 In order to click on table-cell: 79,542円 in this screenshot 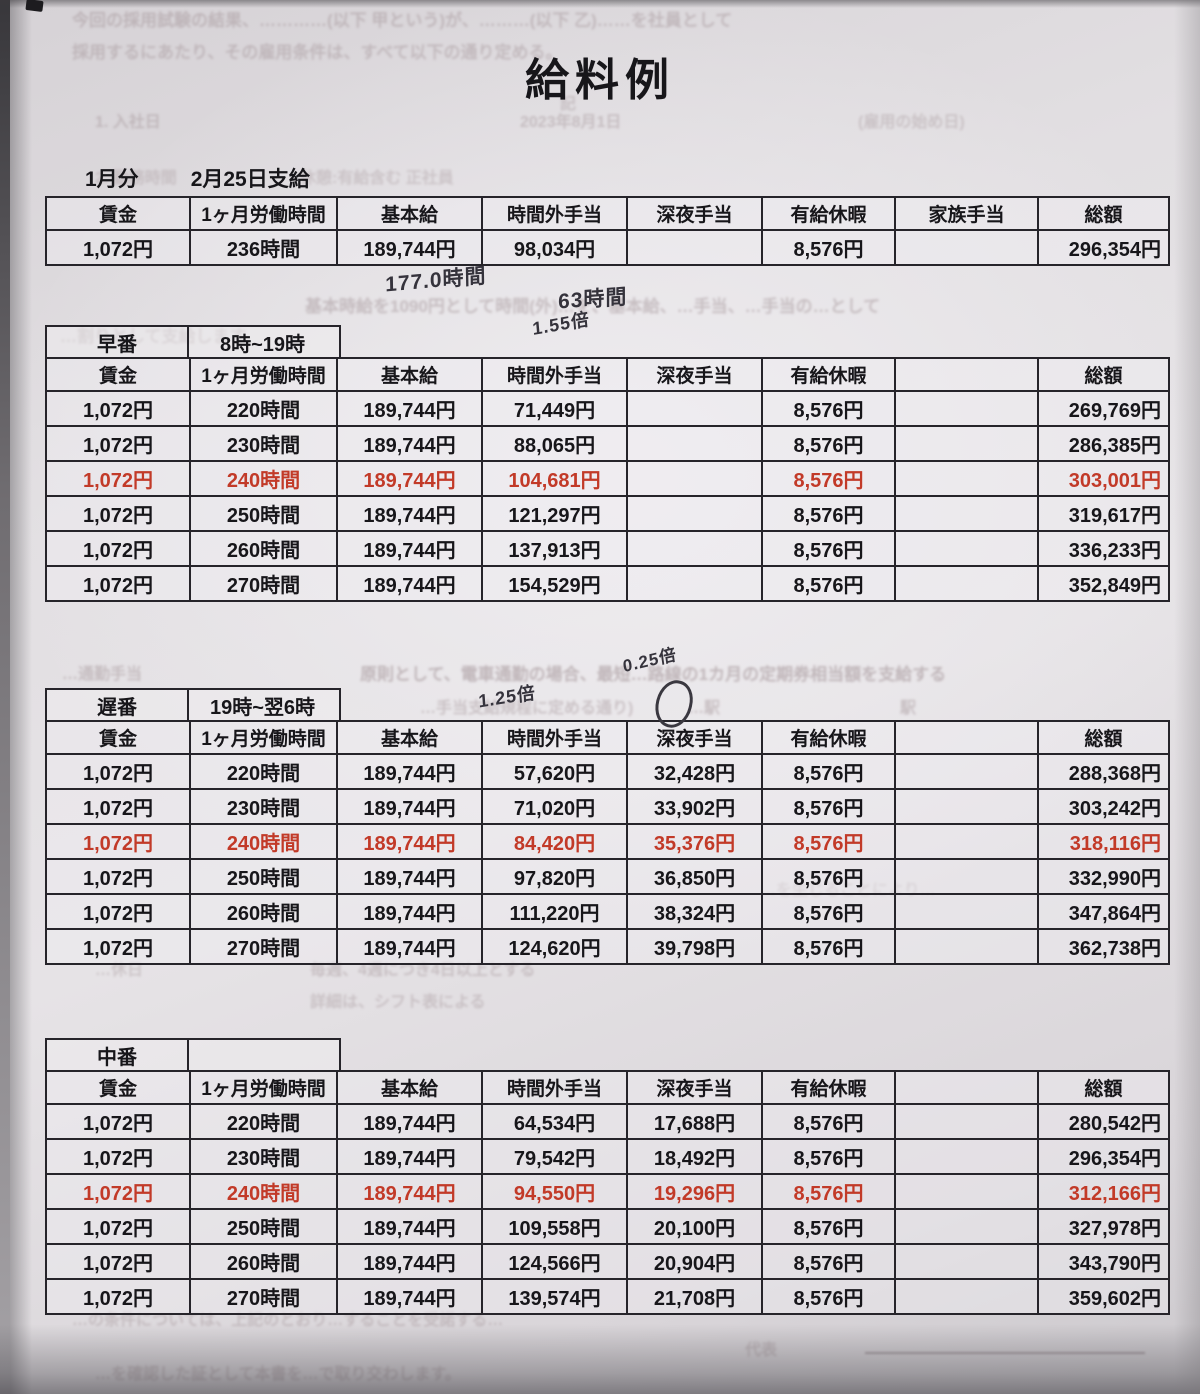, I will do `click(553, 1157)`.